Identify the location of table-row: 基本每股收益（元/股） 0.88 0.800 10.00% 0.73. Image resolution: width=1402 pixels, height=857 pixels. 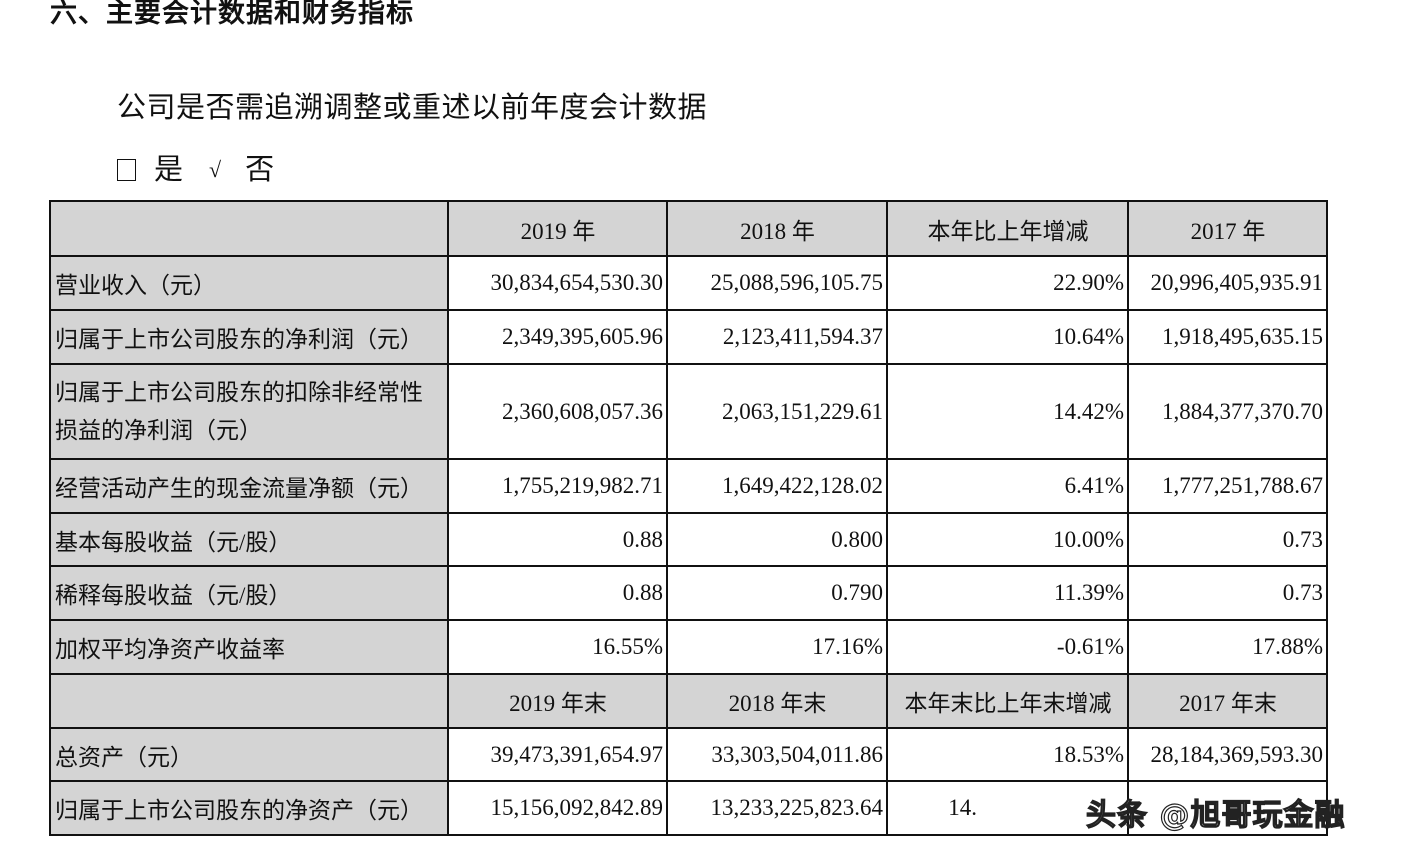
(688, 539).